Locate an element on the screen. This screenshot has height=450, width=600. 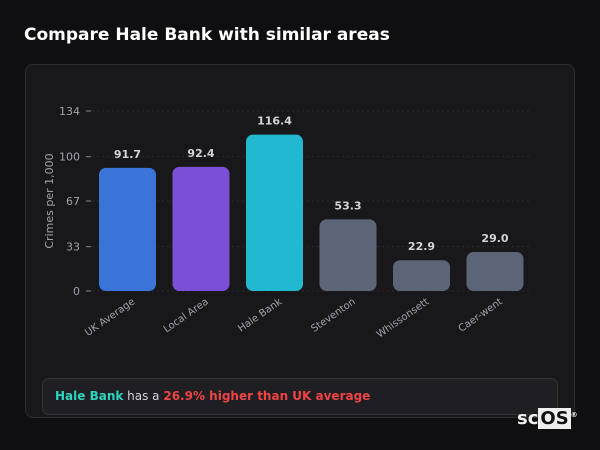
x-tick-label: Whissonsett is located at coordinates (403, 318).